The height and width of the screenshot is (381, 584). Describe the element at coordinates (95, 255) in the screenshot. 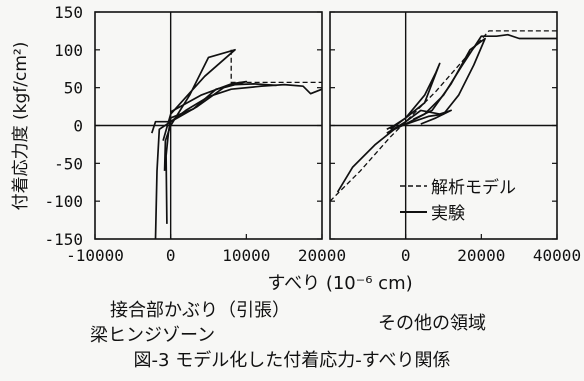

I see `left-xtick-label: -10000` at that location.